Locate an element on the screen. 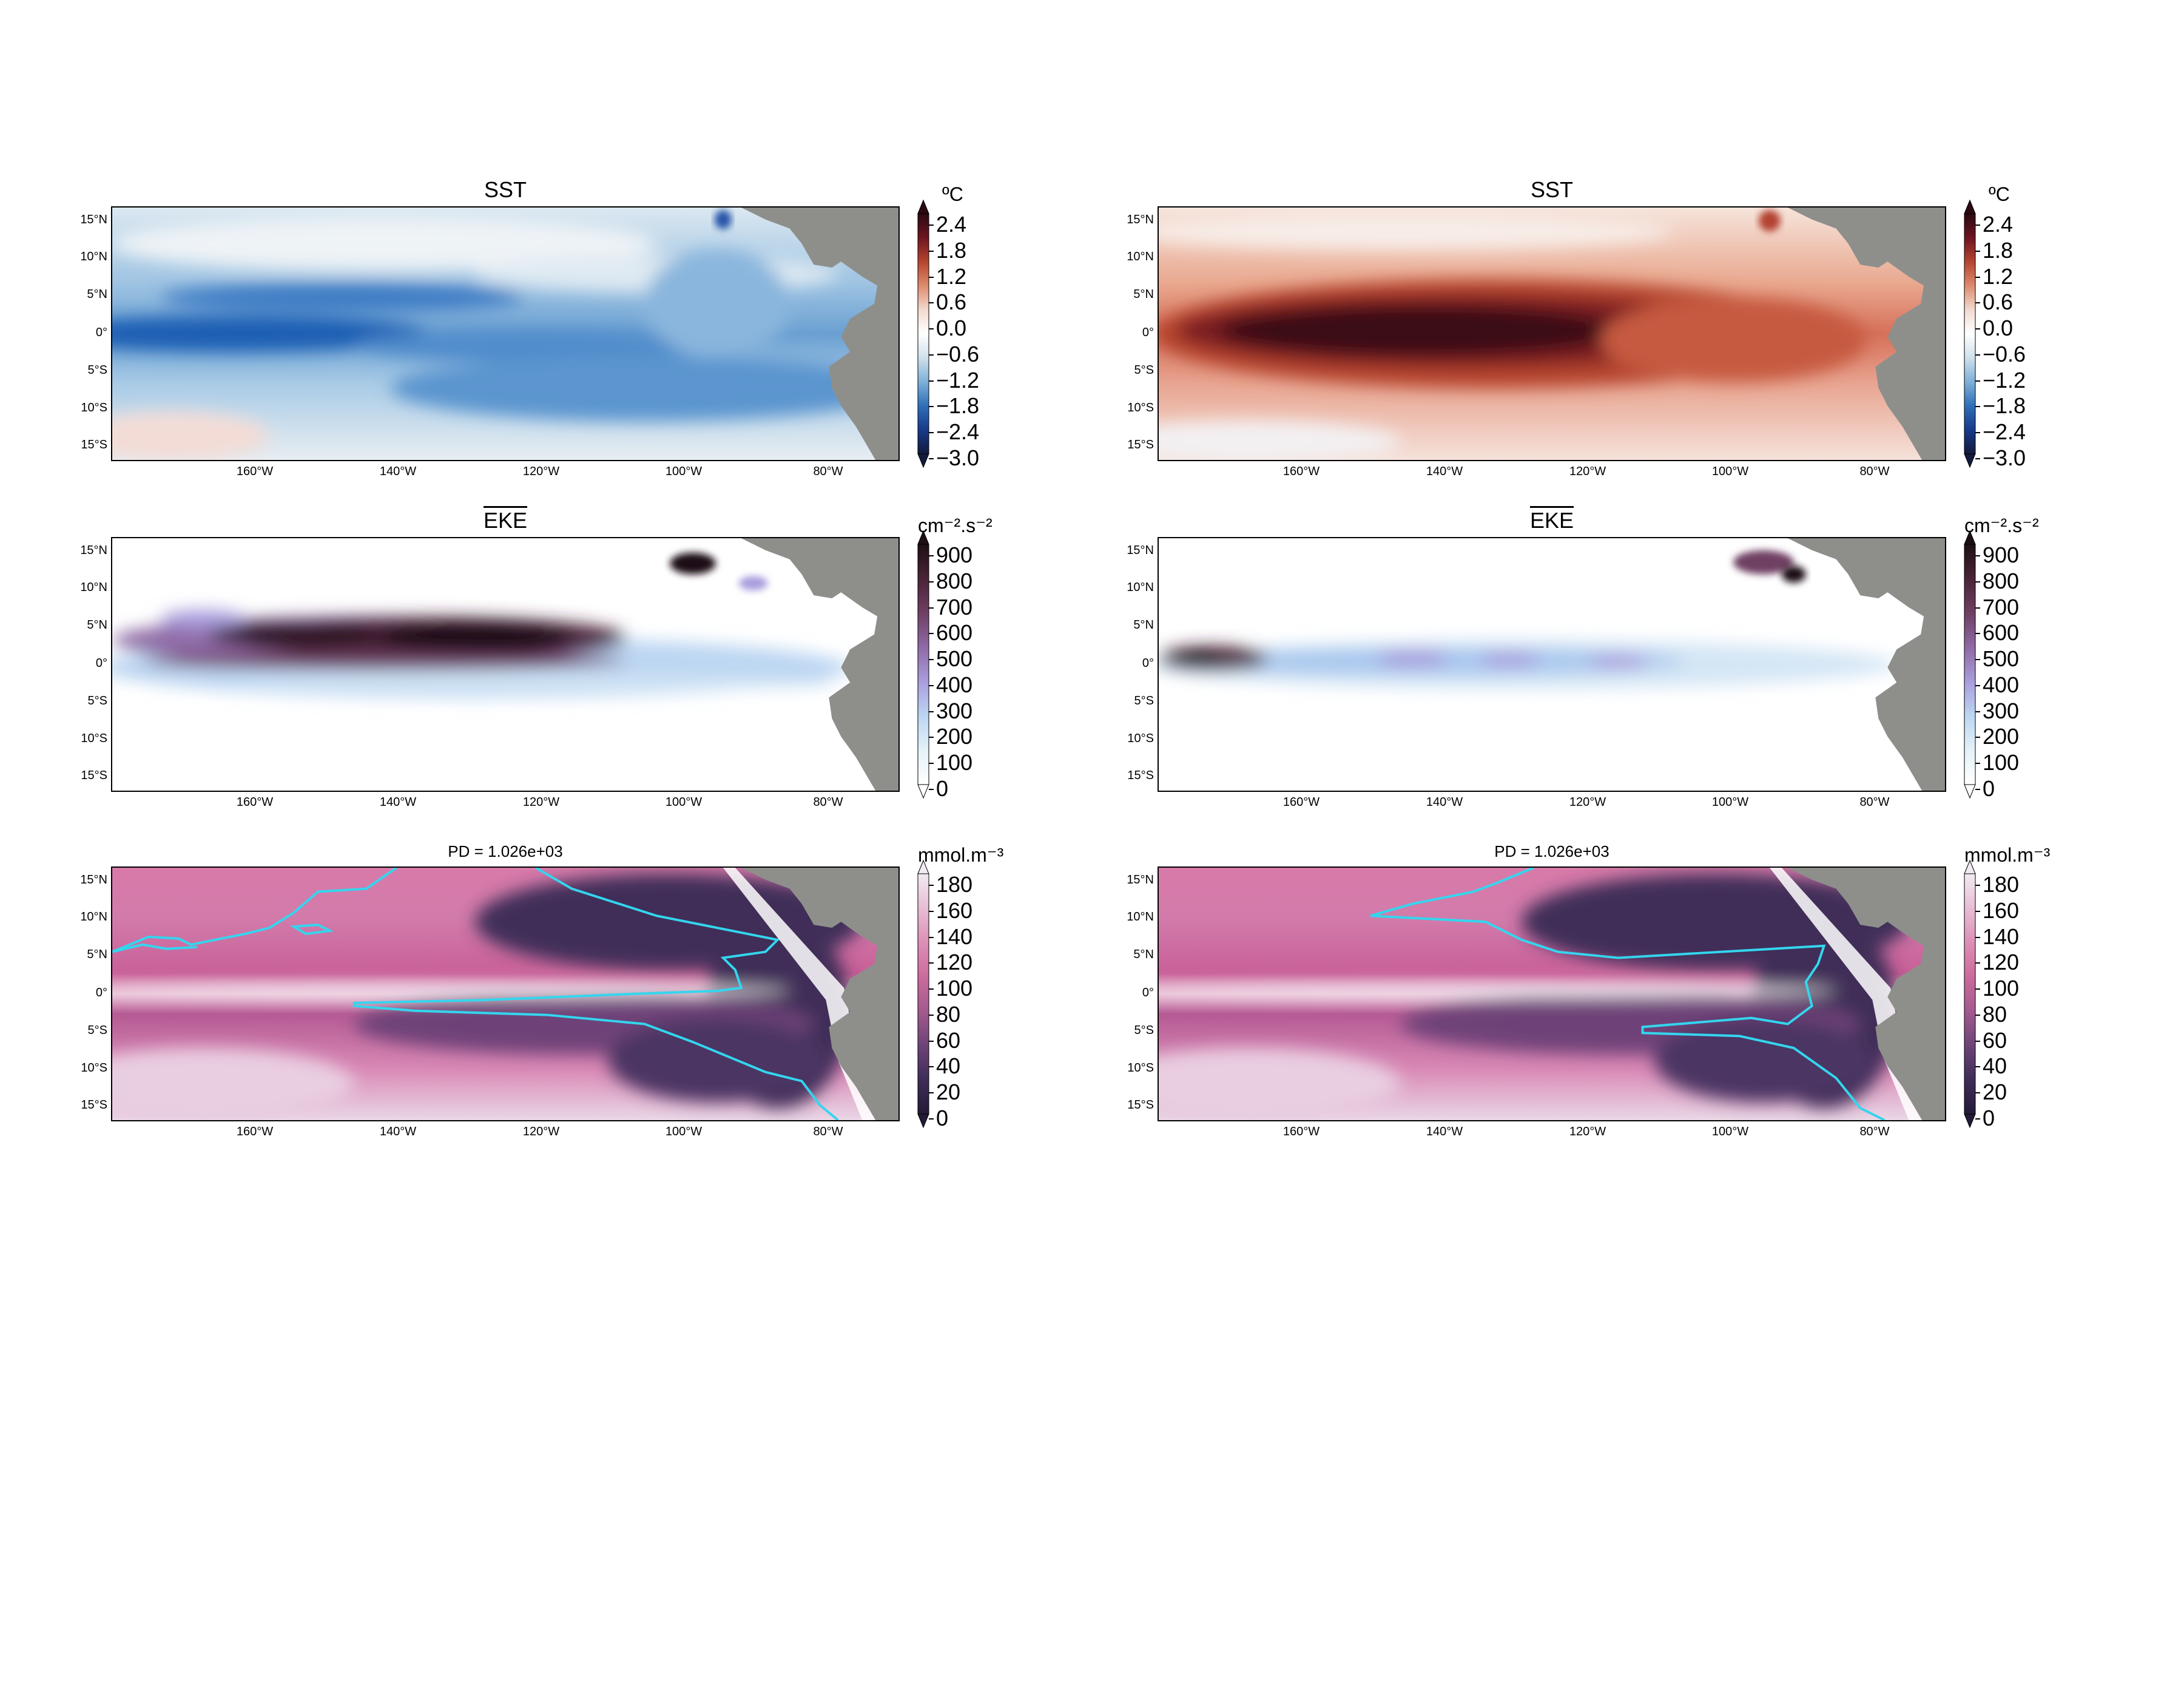 This screenshot has width=2184, height=1699. panel-title: EKE is located at coordinates (1551, 520).